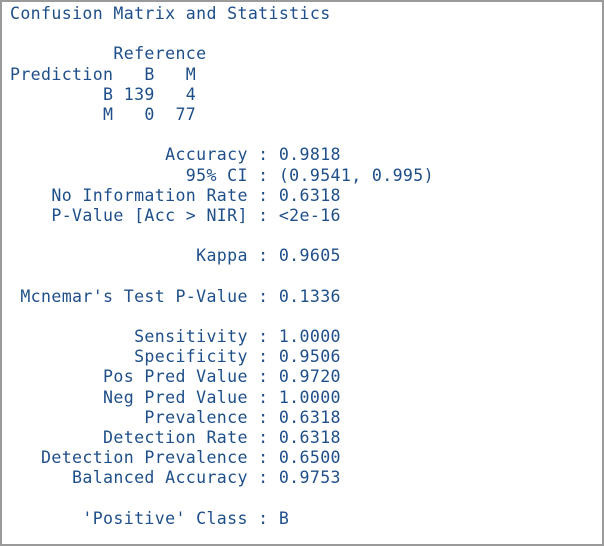 This screenshot has height=546, width=604. I want to click on stat-balanced-accuracy: Balanced Accuracy : 0.9753, so click(175, 478).